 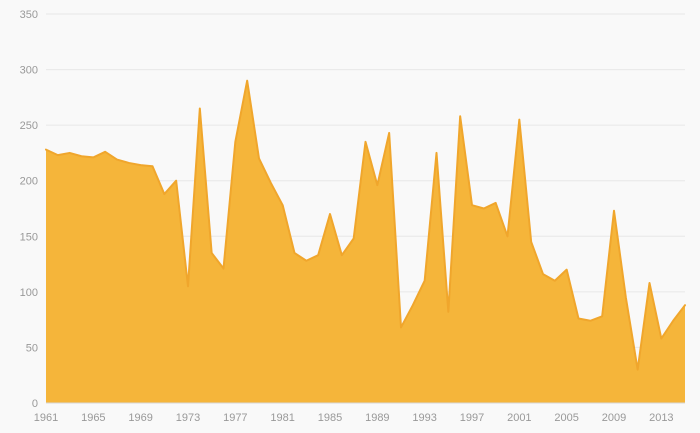 I want to click on x-axis-tick-label: 1977, so click(x=235, y=418).